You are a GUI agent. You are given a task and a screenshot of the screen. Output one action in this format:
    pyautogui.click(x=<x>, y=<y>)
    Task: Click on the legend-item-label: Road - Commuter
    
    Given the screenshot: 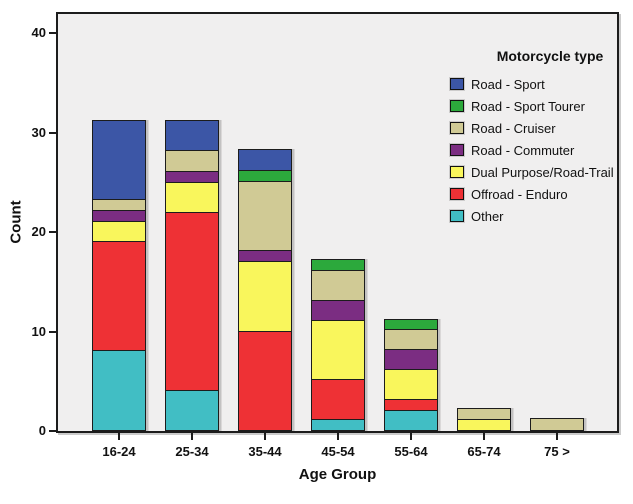 What is the action you would take?
    pyautogui.click(x=523, y=150)
    